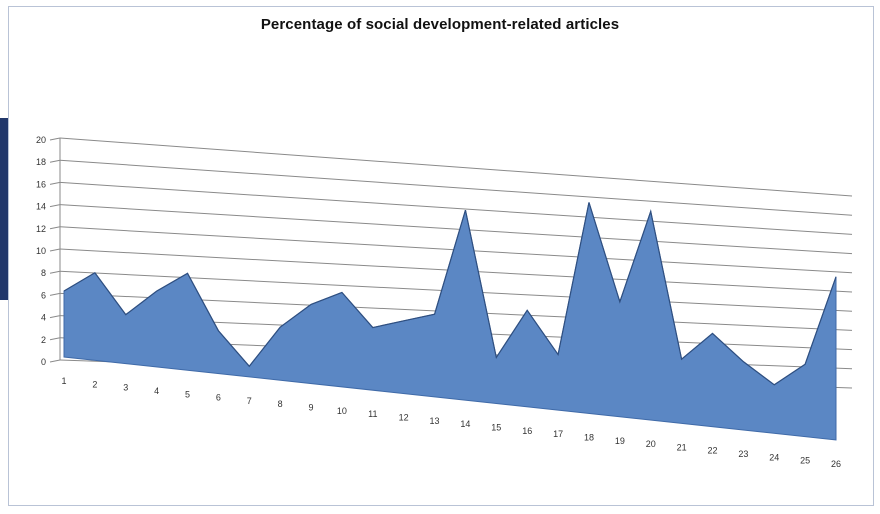  What do you see at coordinates (41, 162) in the screenshot?
I see `y-tick-label: 18` at bounding box center [41, 162].